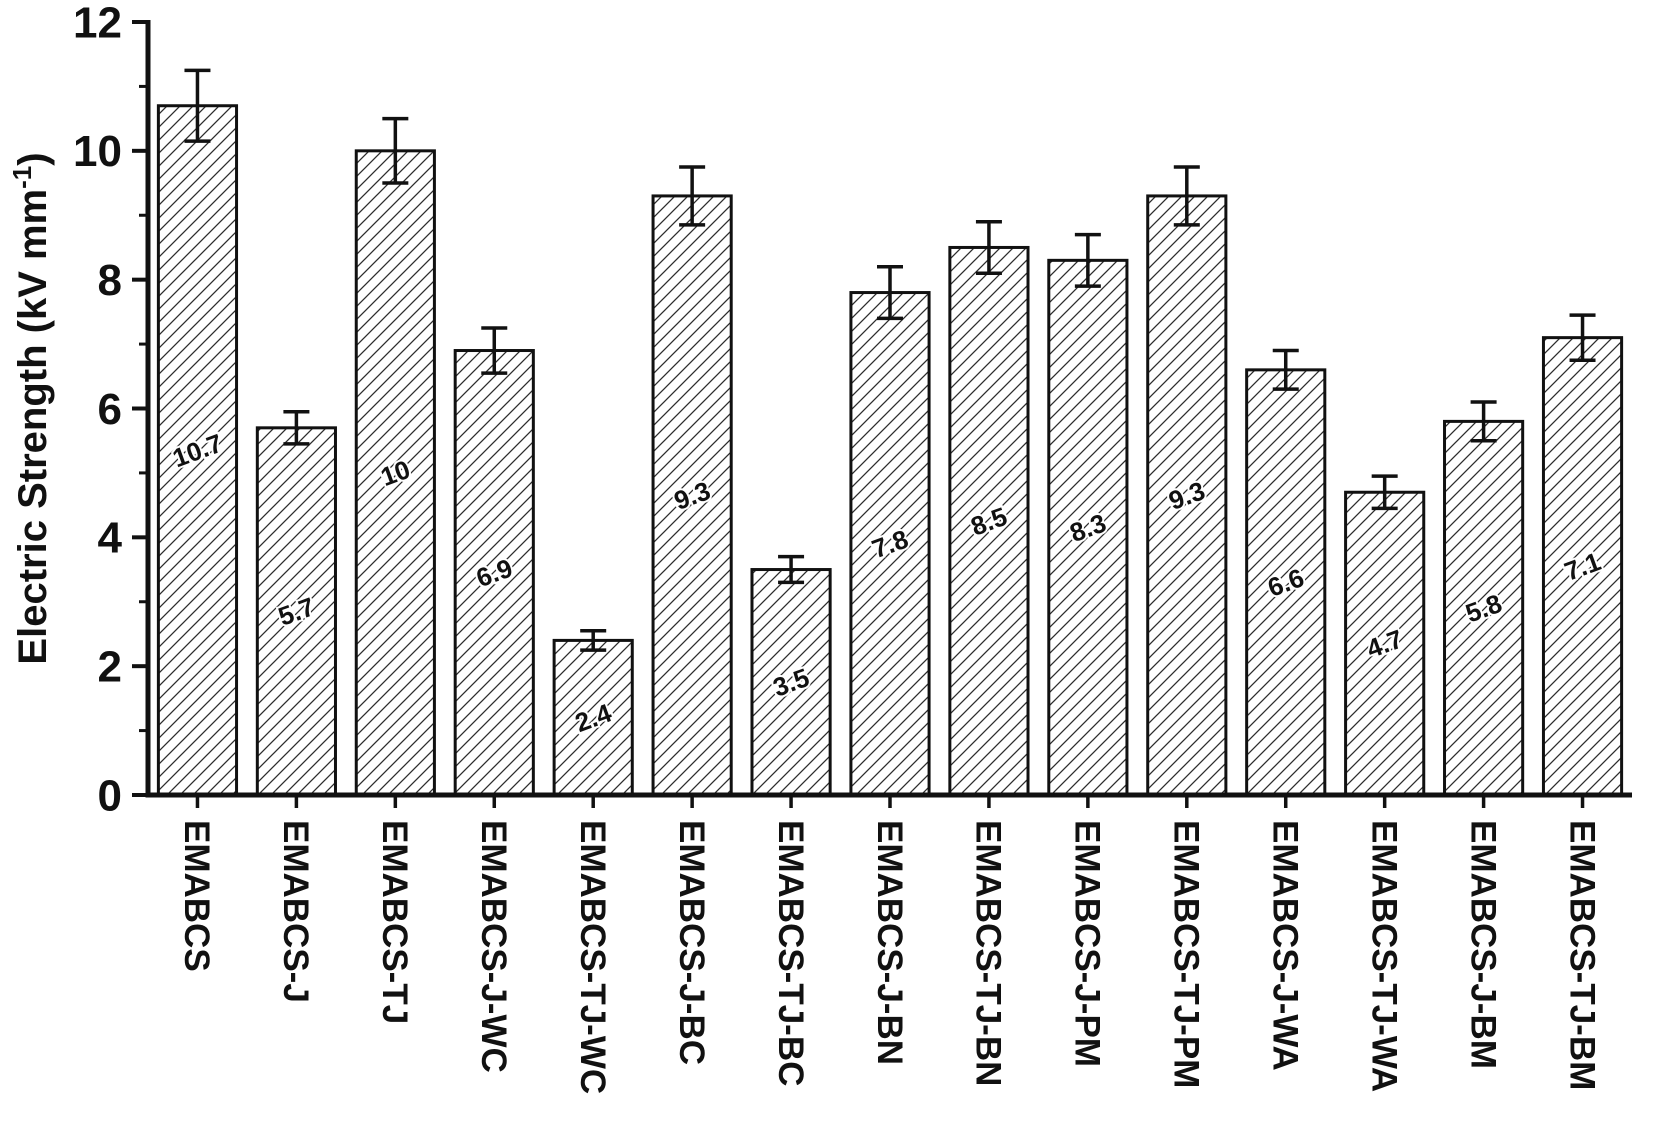 This screenshot has width=1658, height=1144. Describe the element at coordinates (1581, 955) in the screenshot. I see `x-tick-label: EMABCS-TJ-BM` at that location.